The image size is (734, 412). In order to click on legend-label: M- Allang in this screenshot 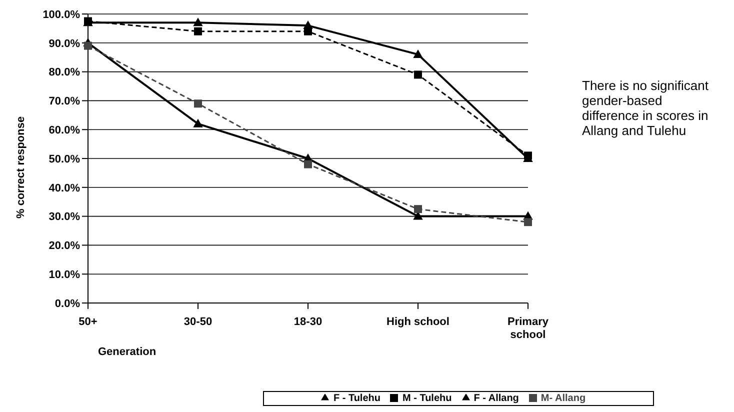, I will do `click(563, 398)`.